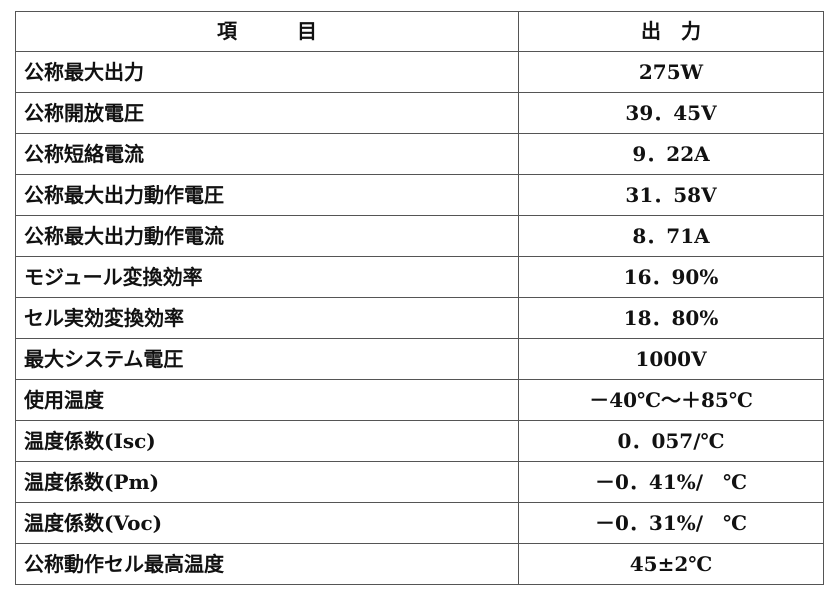 The width and height of the screenshot is (835, 611). What do you see at coordinates (267, 318) in the screenshot?
I see `row-item: セル実効変換効率` at bounding box center [267, 318].